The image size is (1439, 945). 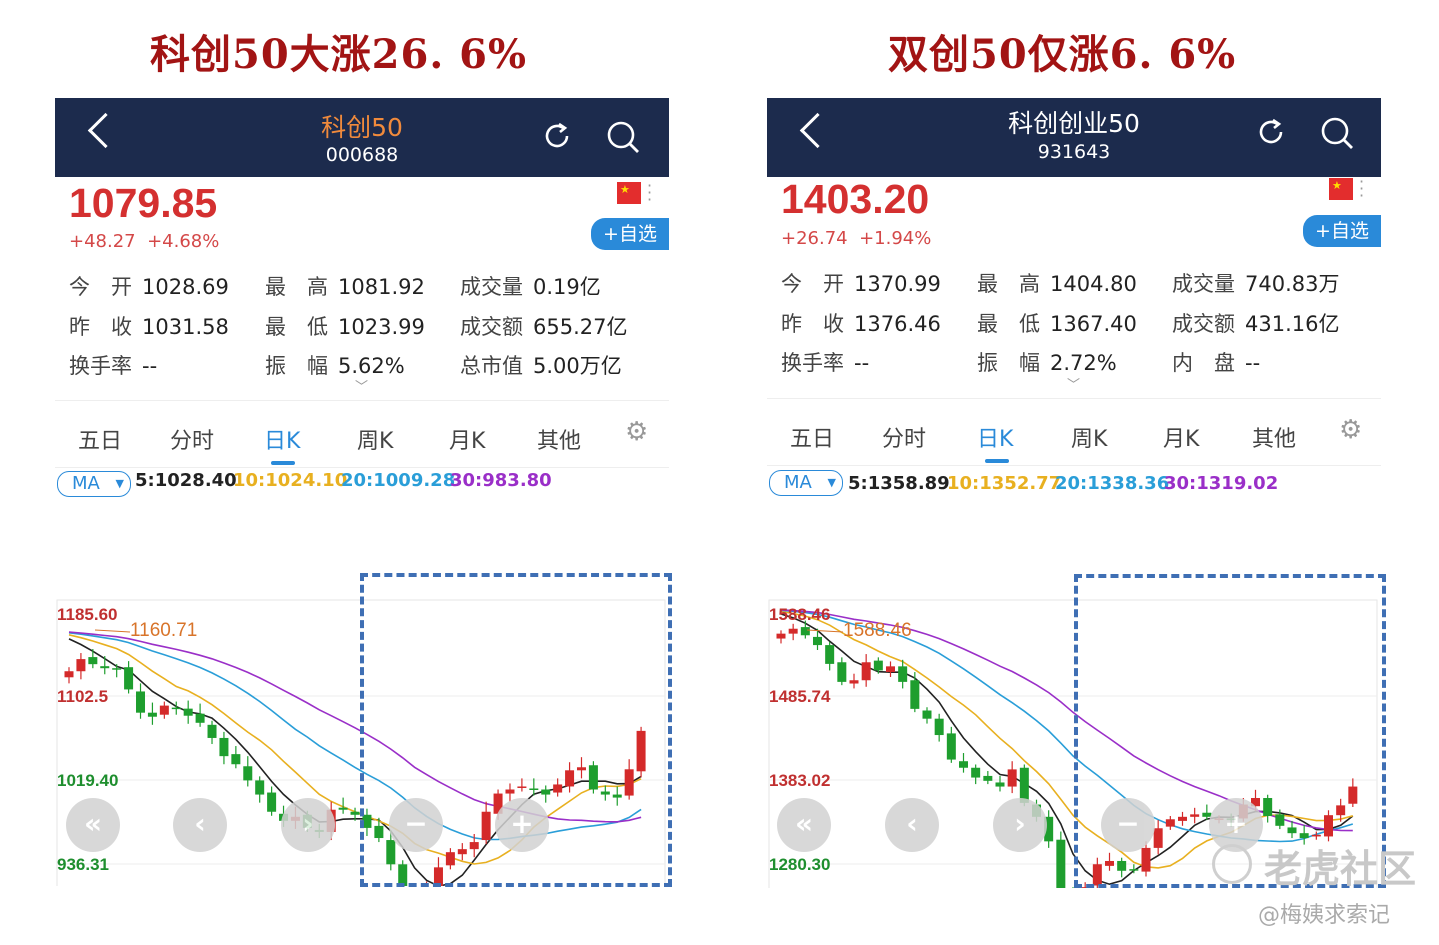 I want to click on index-title: 科创50, so click(x=362, y=127).